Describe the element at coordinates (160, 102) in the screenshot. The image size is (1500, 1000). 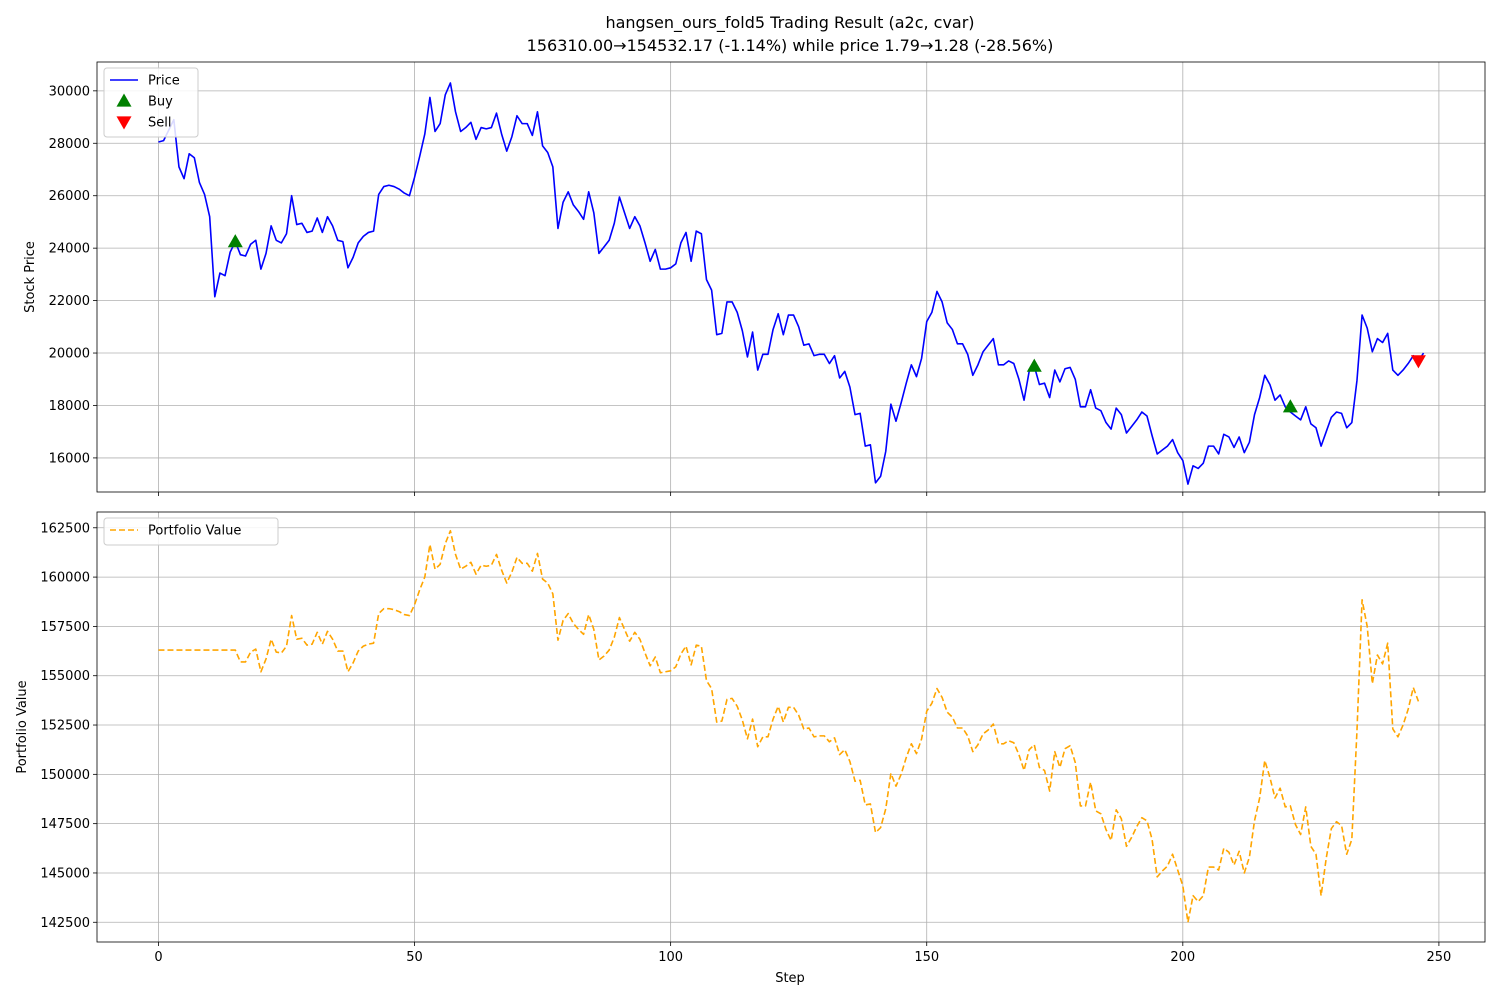
I see `price-legend-label: Buy` at that location.